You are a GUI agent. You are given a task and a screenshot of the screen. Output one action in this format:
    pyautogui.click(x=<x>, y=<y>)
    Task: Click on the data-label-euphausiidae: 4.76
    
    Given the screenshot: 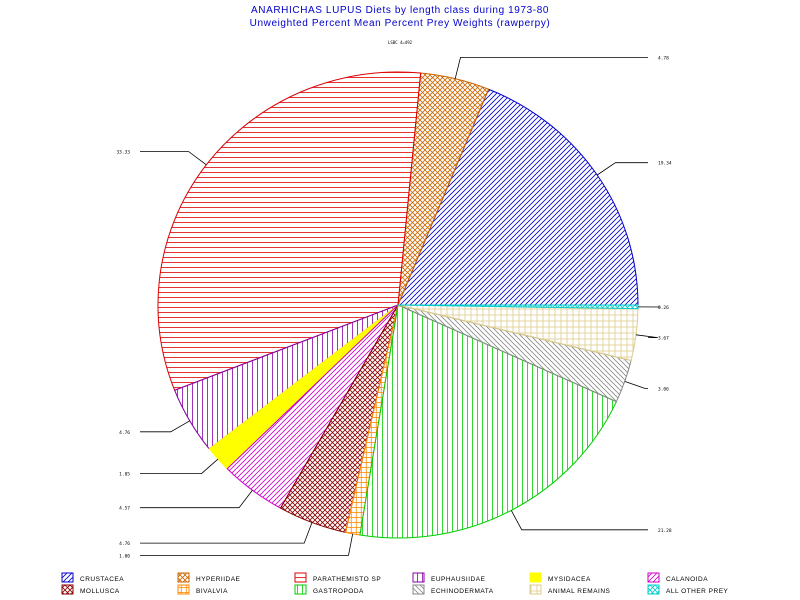 What is the action you would take?
    pyautogui.click(x=124, y=433)
    